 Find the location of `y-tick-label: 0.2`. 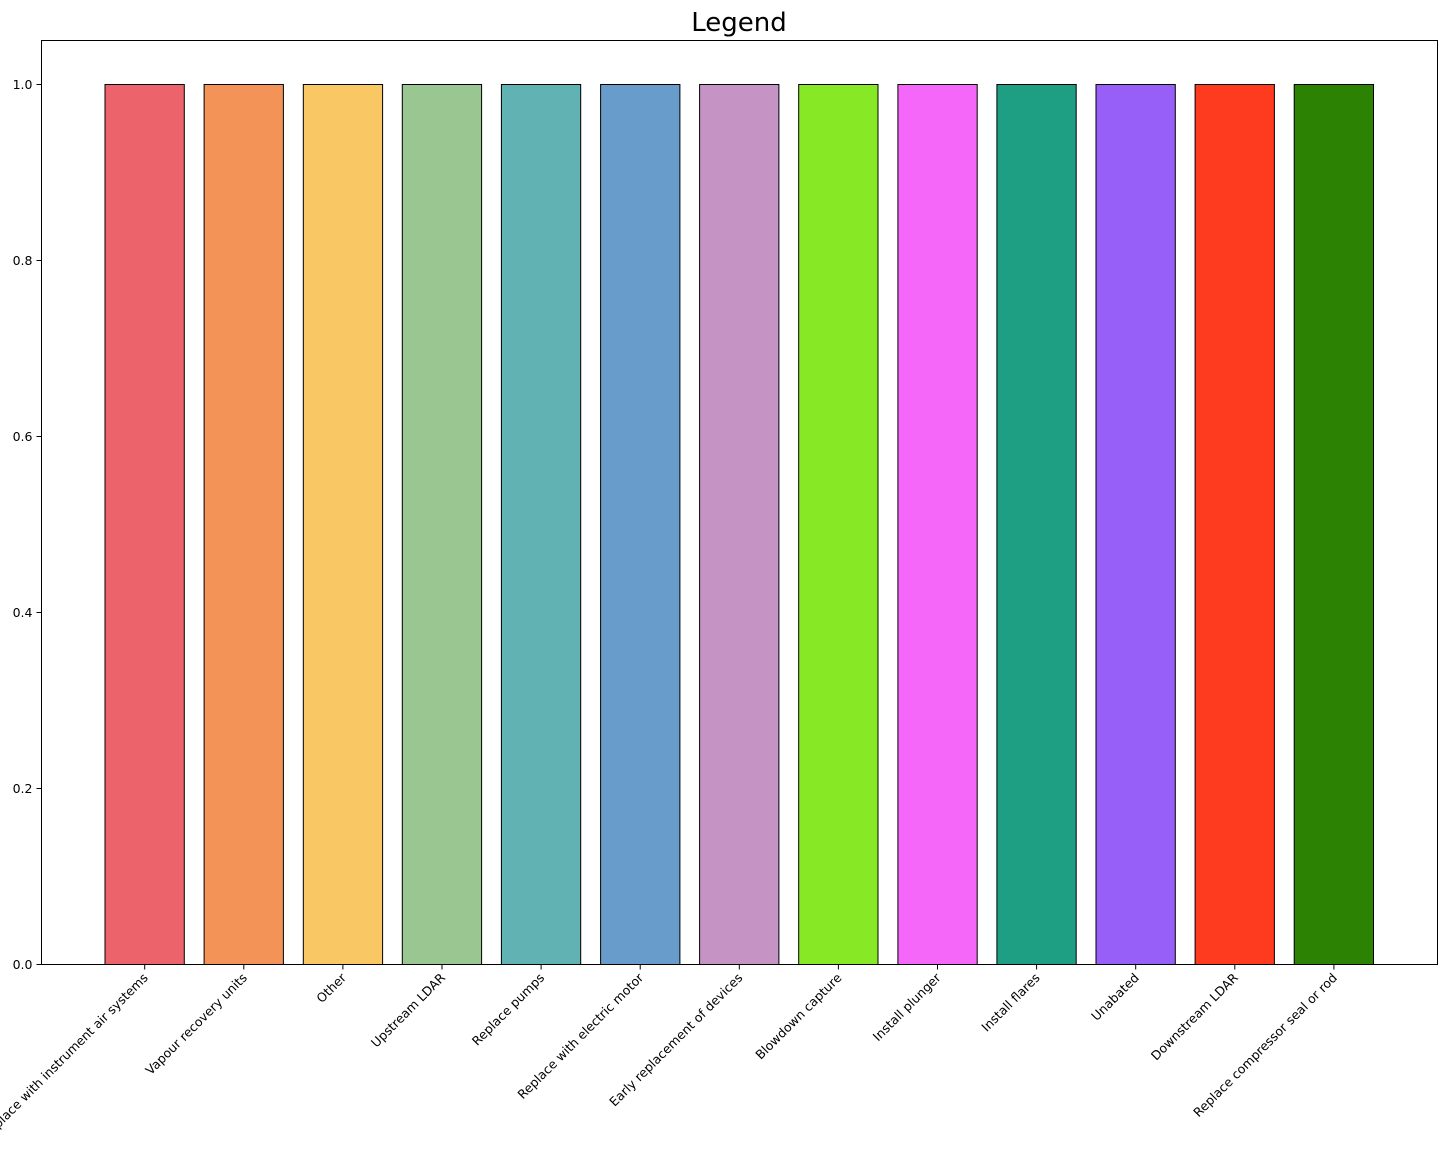

y-tick-label: 0.2 is located at coordinates (23, 788).